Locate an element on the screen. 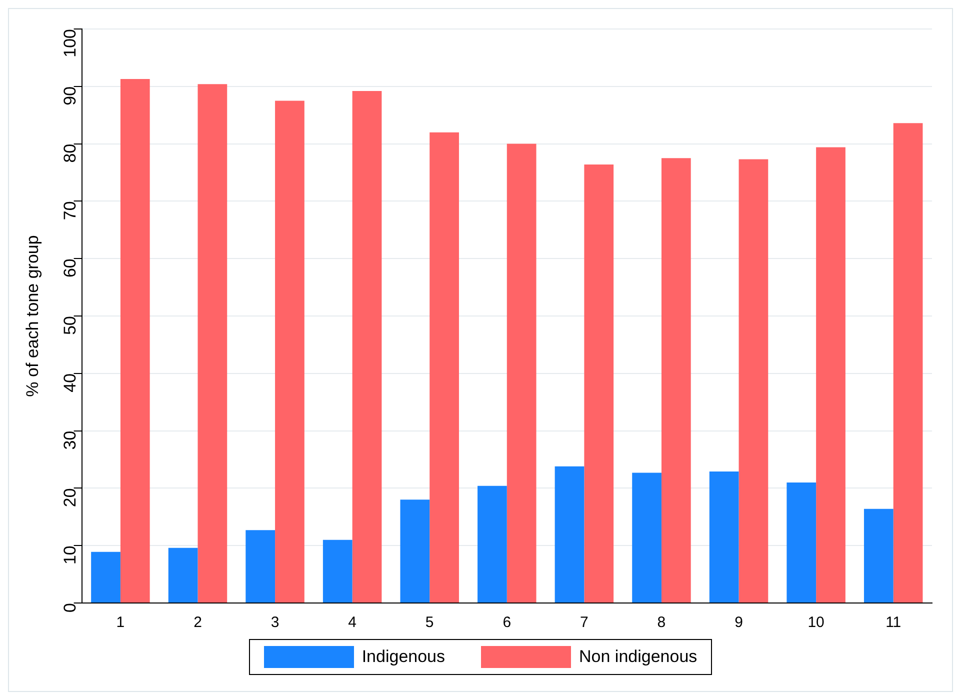  x-tick-label: 4 is located at coordinates (352, 623).